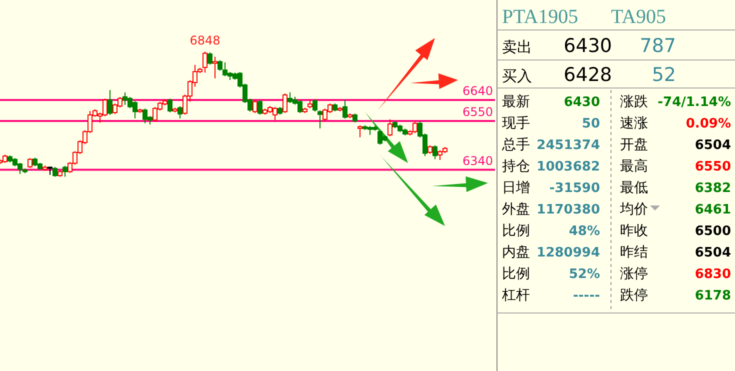 The width and height of the screenshot is (735, 371). I want to click on text: 48%, so click(584, 231).